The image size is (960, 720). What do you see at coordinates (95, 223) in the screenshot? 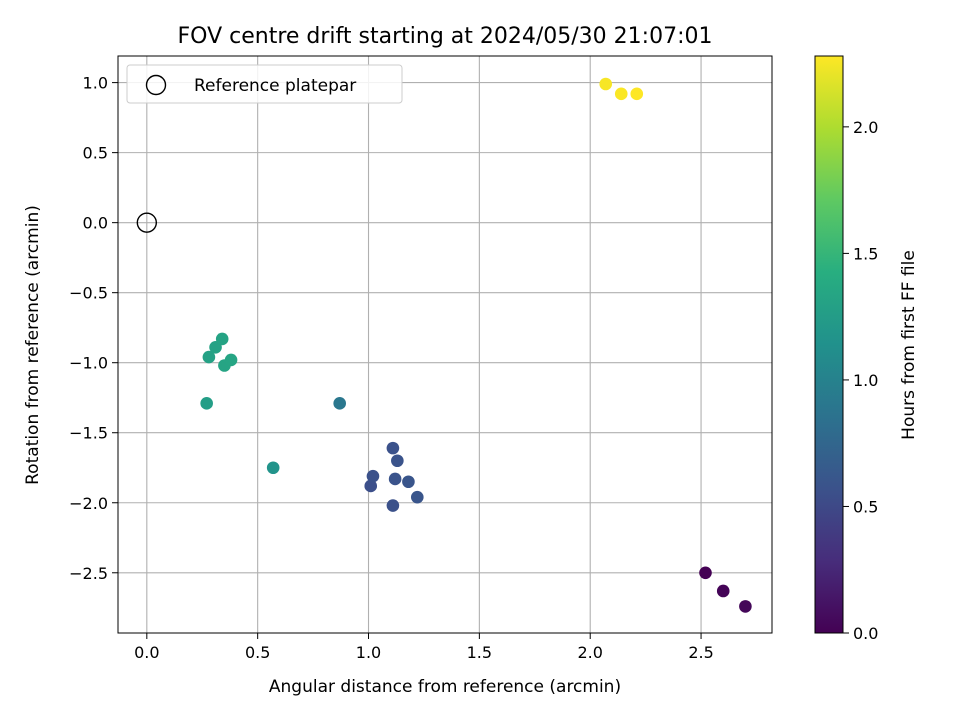
I see `y-tick-label: 0.0` at bounding box center [95, 223].